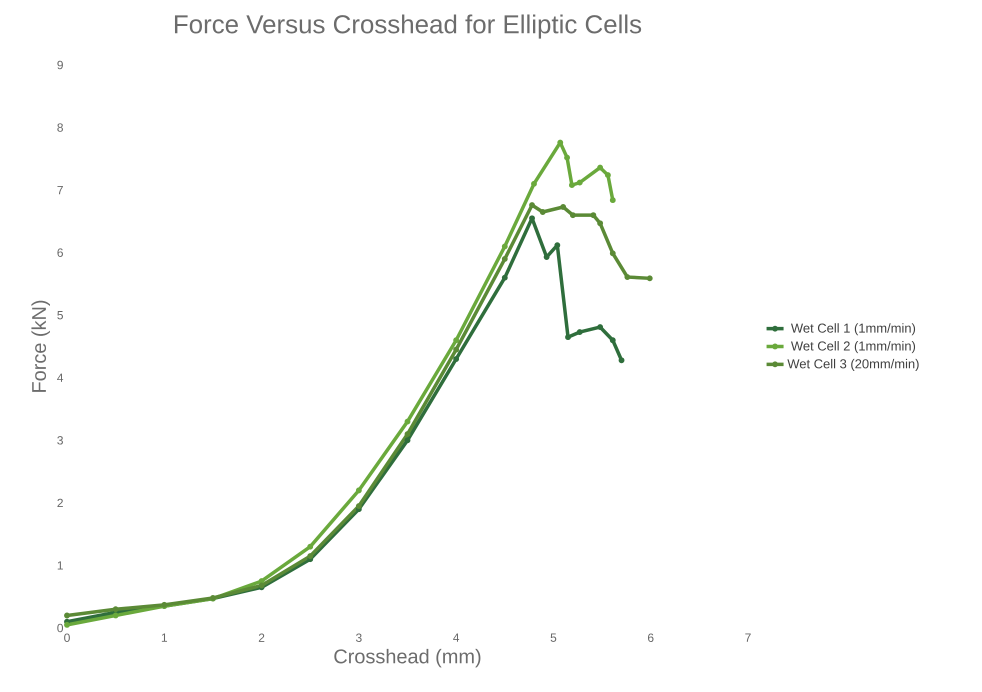 The width and height of the screenshot is (982, 692). I want to click on x-tick-label: 4, so click(456, 638).